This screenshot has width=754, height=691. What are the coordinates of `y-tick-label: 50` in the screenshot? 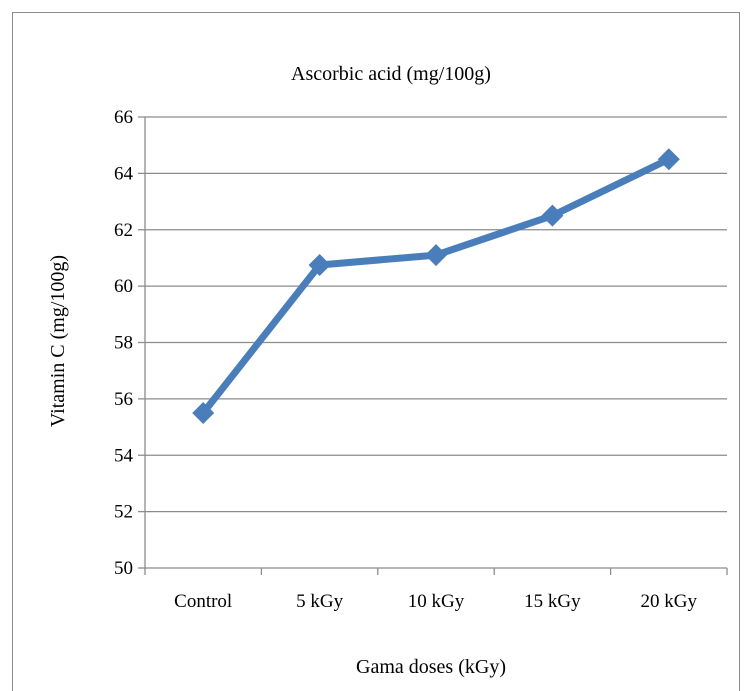 It's located at (123, 568).